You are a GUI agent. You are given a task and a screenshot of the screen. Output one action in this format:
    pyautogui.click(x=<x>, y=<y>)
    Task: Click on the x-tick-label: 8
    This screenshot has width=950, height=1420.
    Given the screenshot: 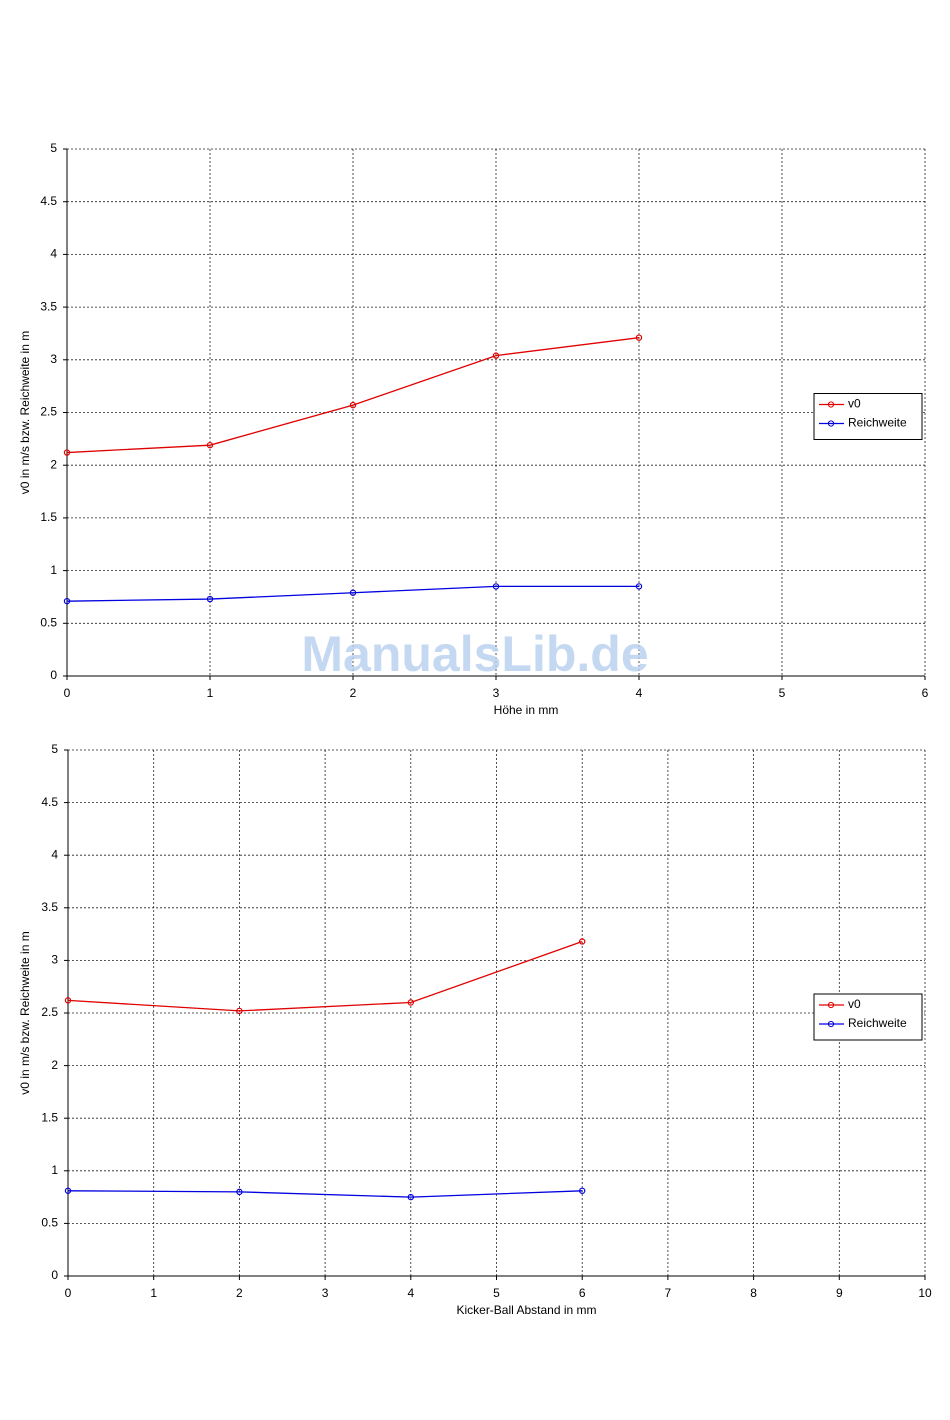 What is the action you would take?
    pyautogui.click(x=753, y=1293)
    